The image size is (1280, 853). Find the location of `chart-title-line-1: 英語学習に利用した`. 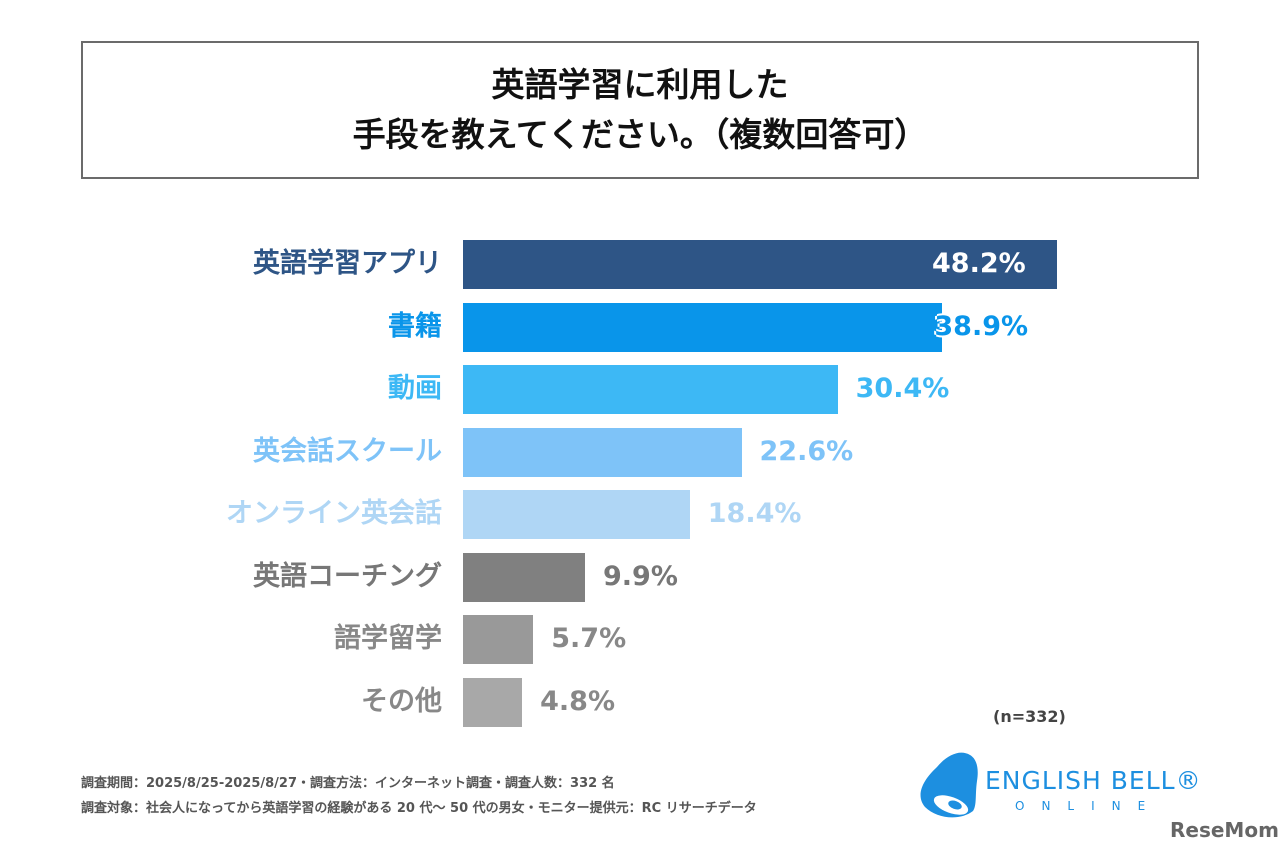

chart-title-line-1: 英語学習に利用した is located at coordinates (640, 84).